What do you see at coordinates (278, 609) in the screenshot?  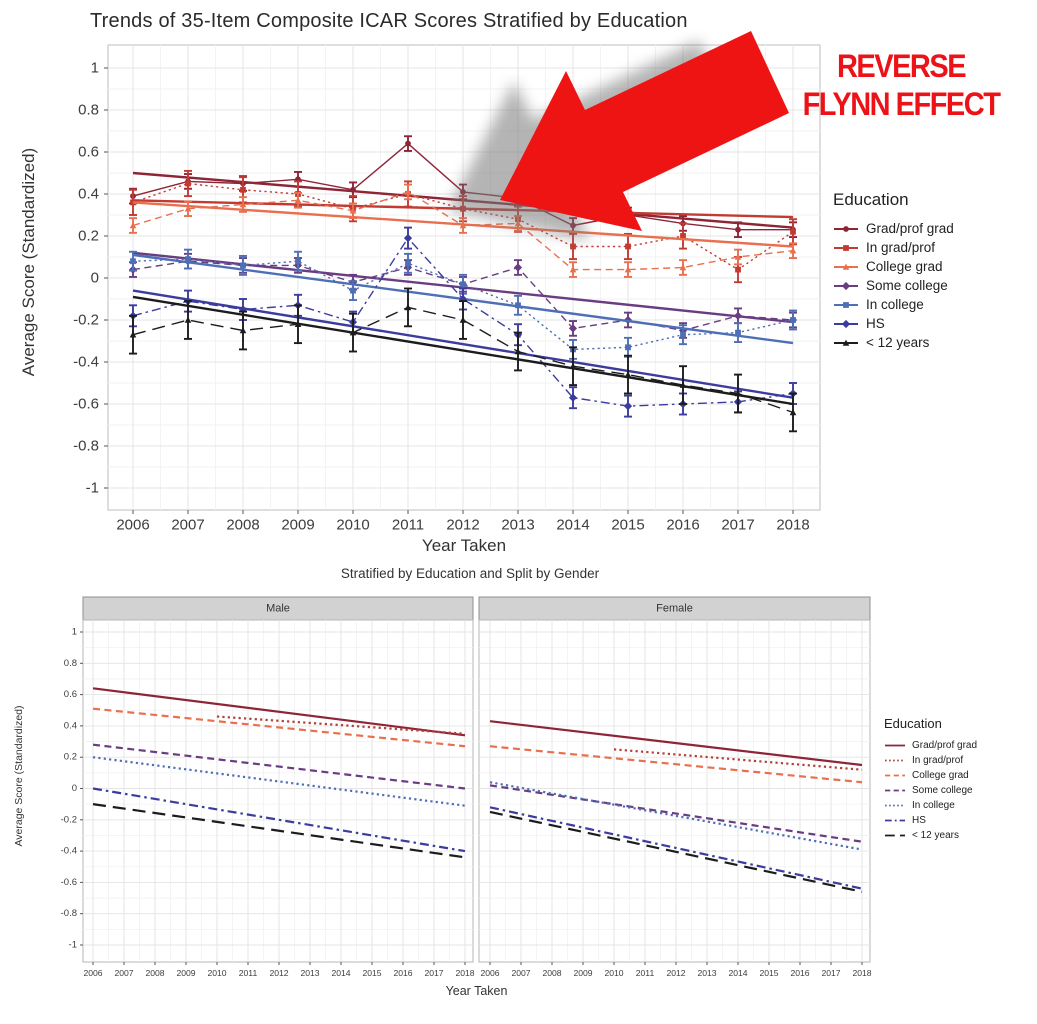 I see `svg-text: Male` at bounding box center [278, 609].